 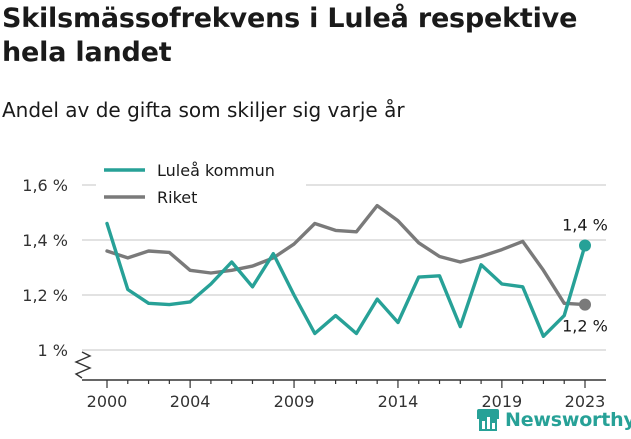 I want to click on end-labels: 1,4 % 1,2 %, so click(x=585, y=276).